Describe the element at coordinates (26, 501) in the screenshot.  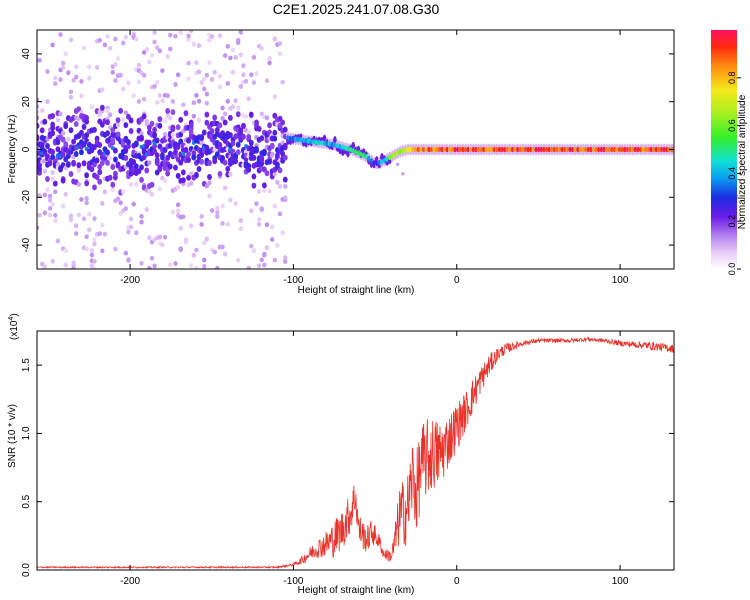
I see `y-tick-label: 0.5` at that location.